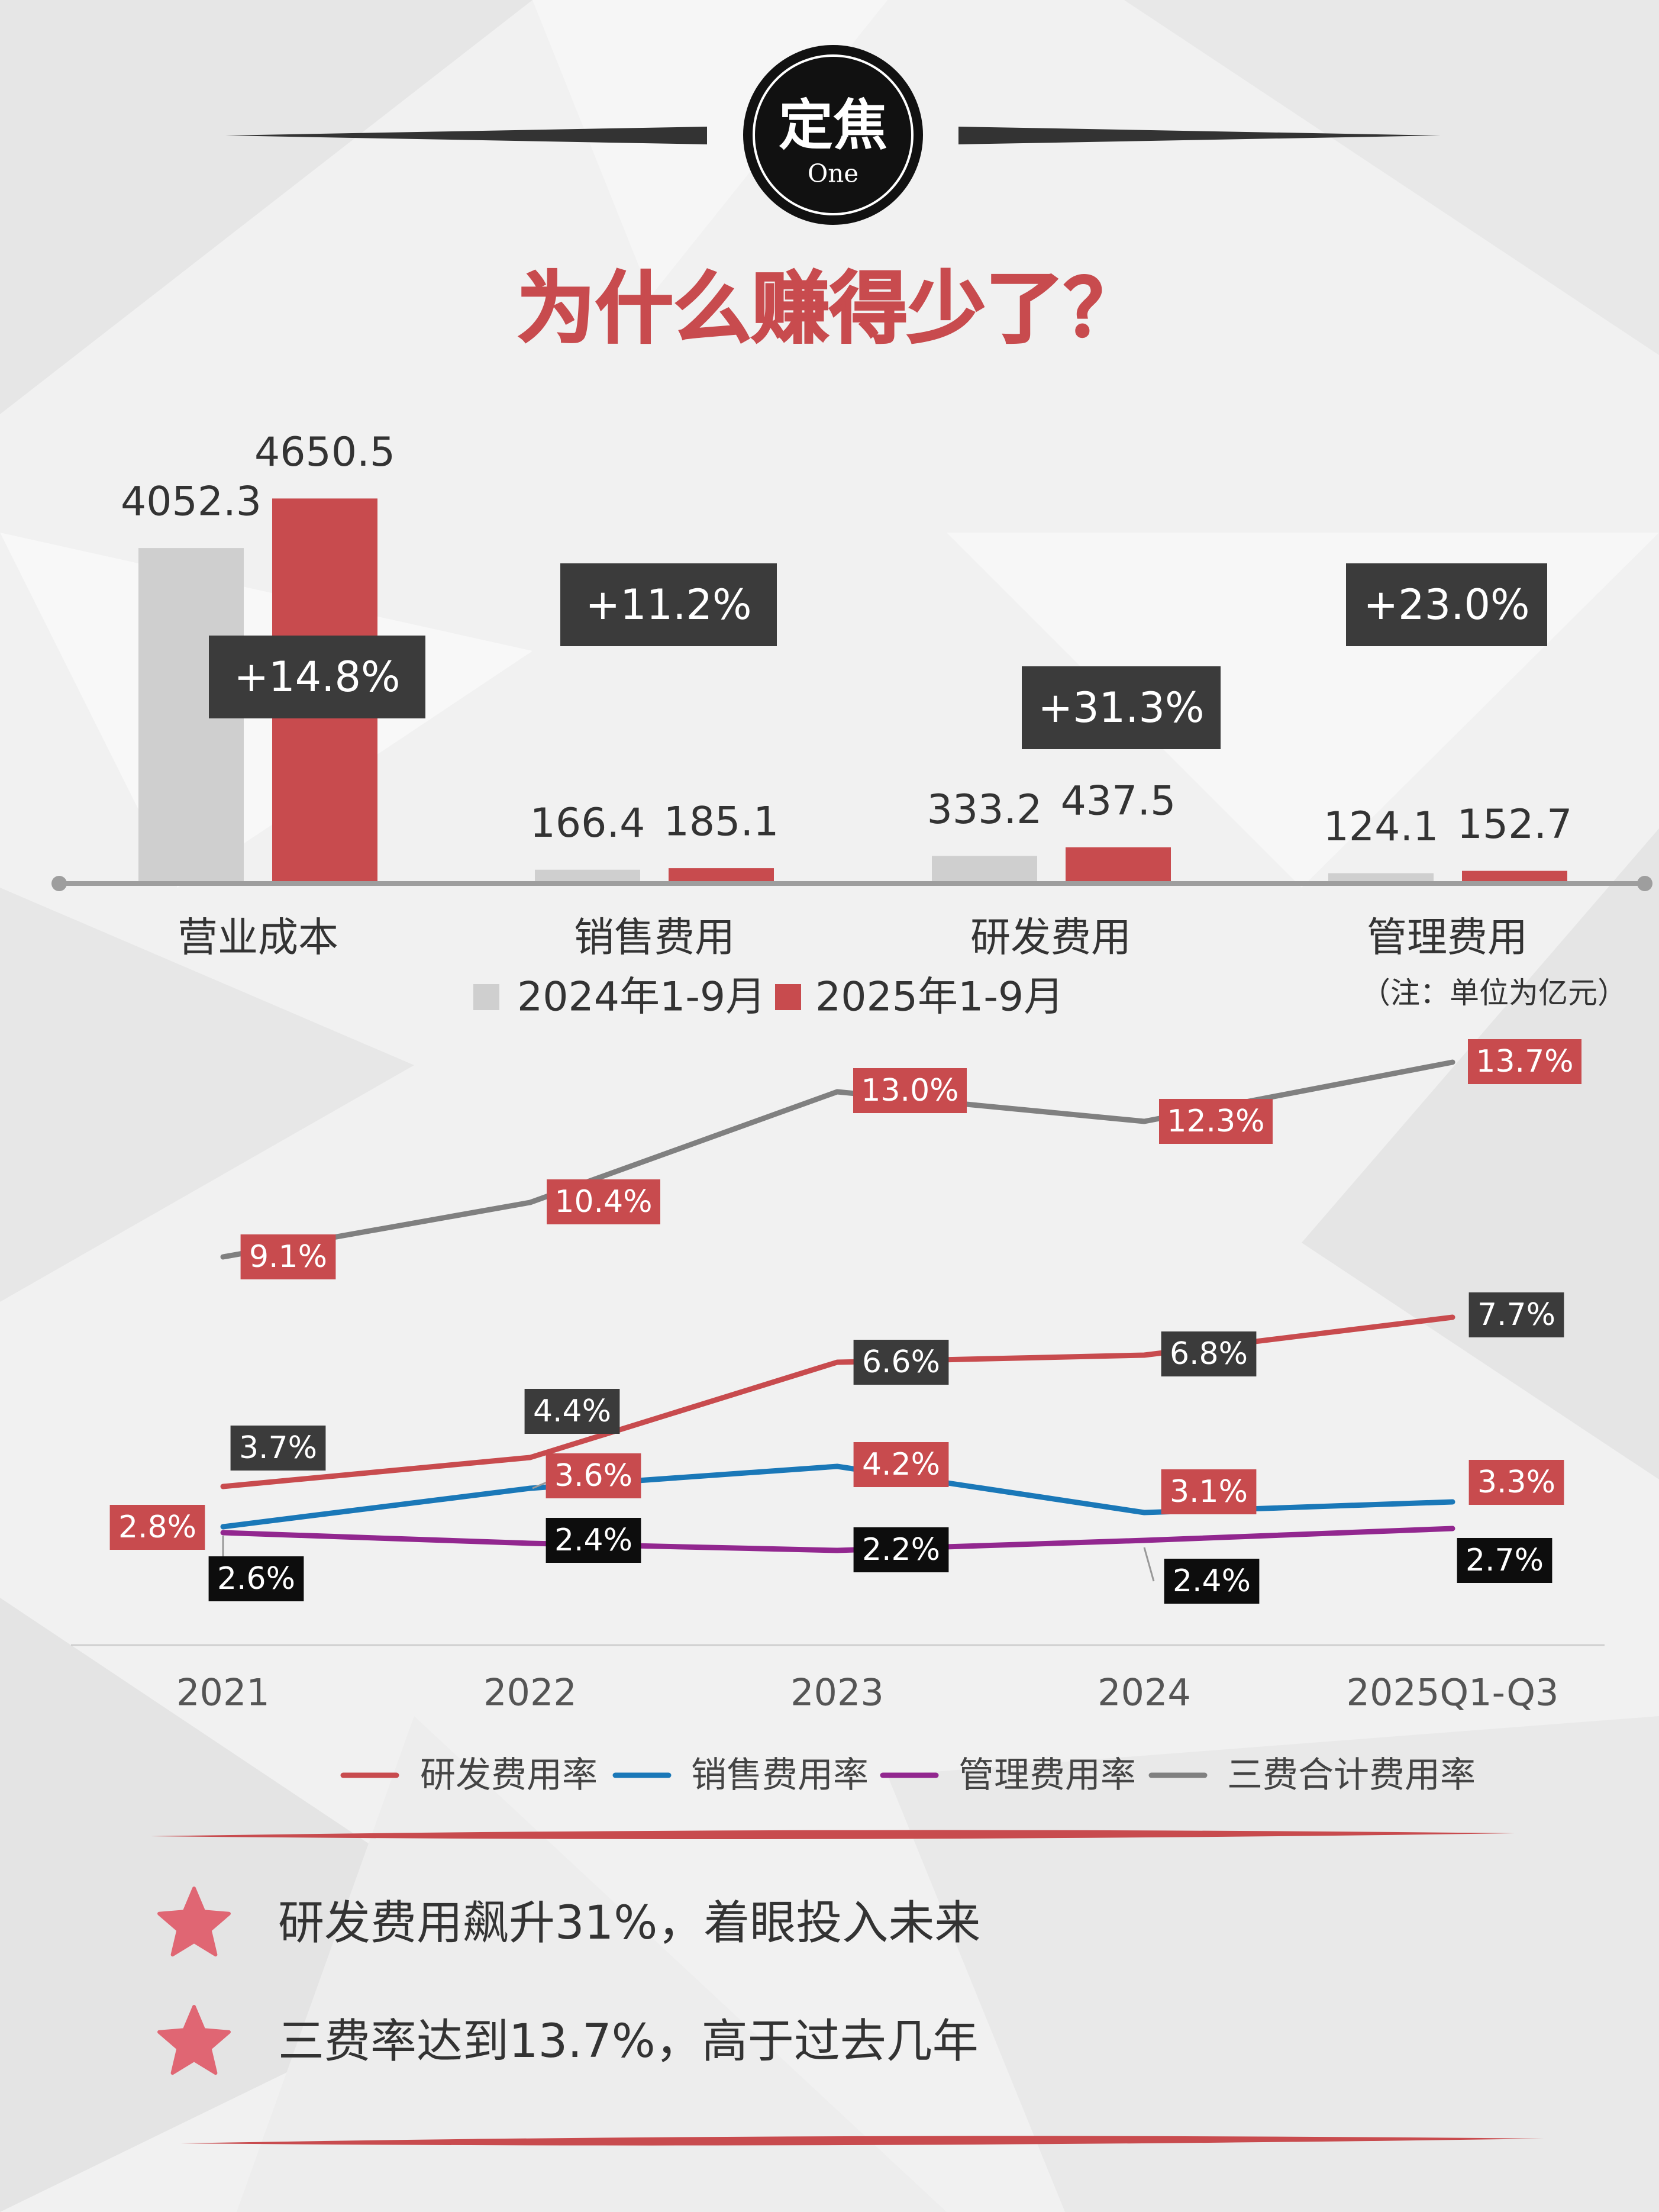 Image resolution: width=1659 pixels, height=2212 pixels. I want to click on data-label: 6.6%, so click(901, 1362).